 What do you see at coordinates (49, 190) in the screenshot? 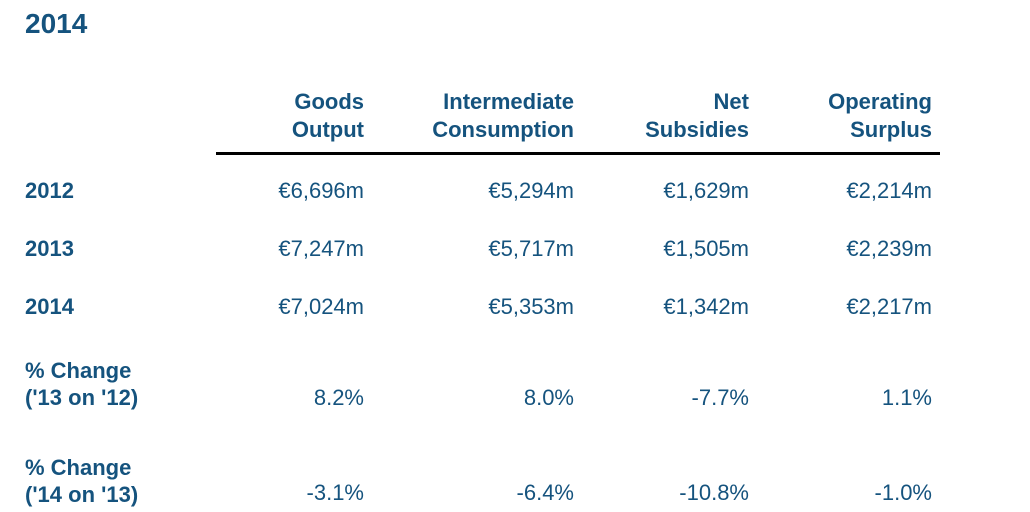
I see `row-label-line: 2012` at bounding box center [49, 190].